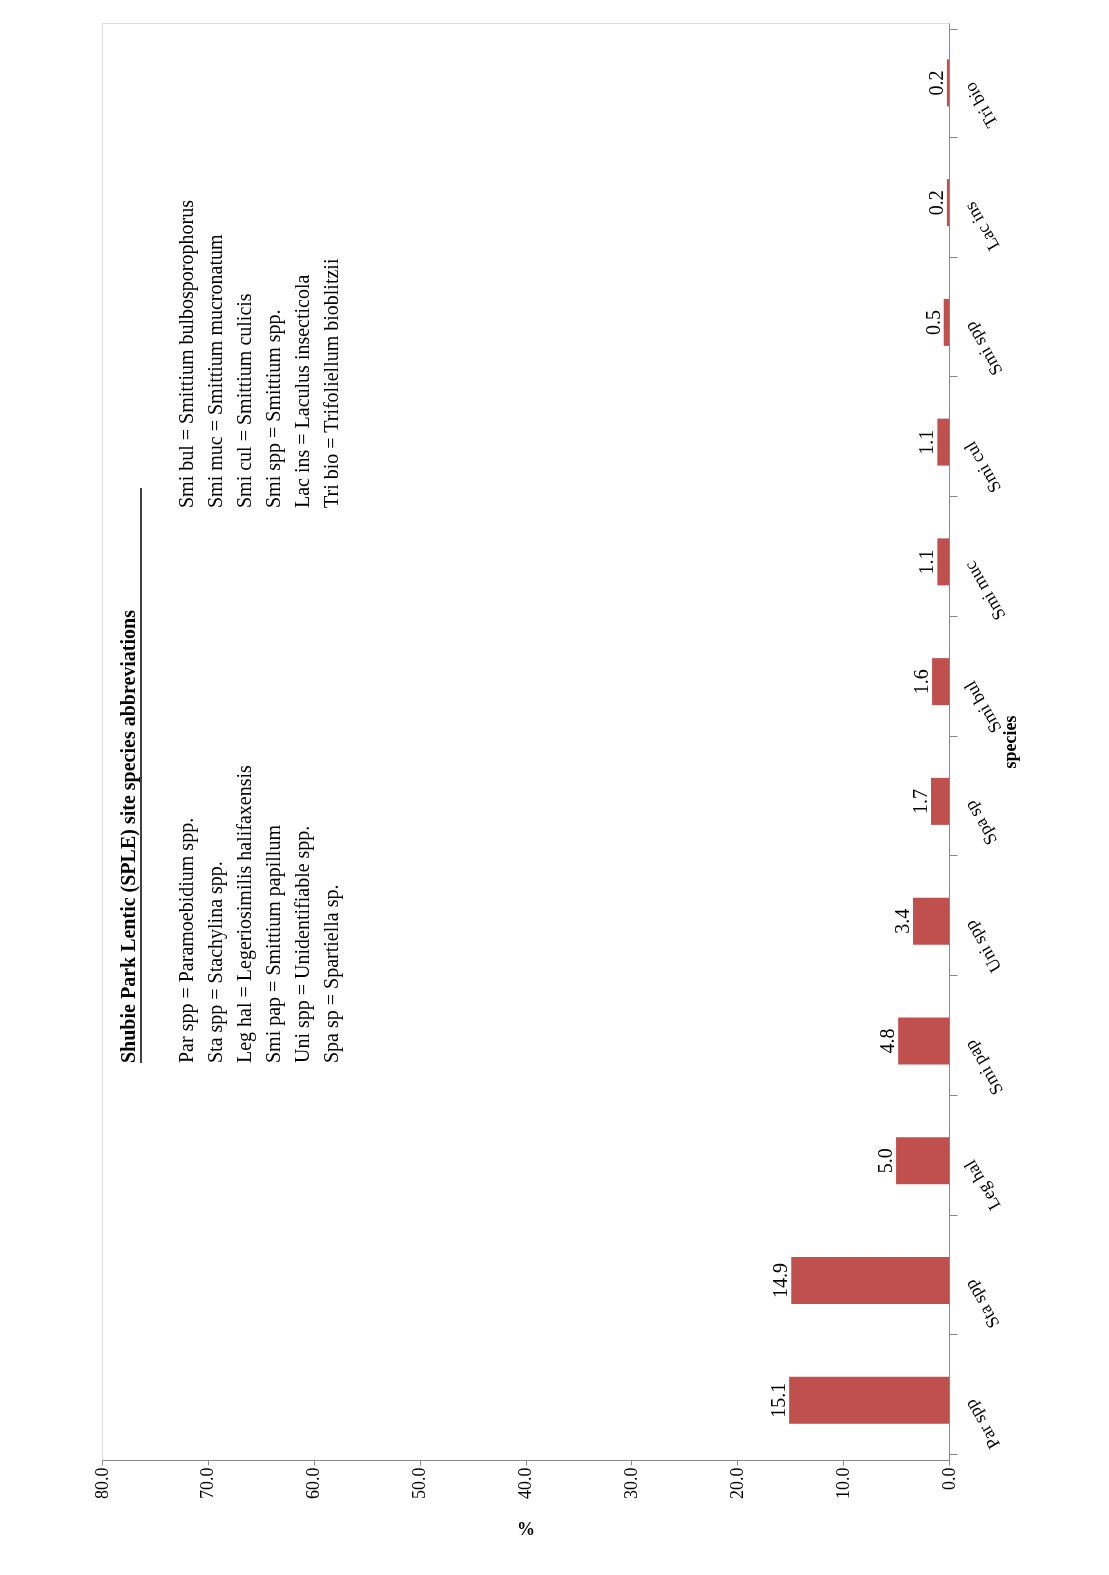 This screenshot has height=1575, width=1109. I want to click on annotation: Lac ins = Laculus insecticola, so click(302, 391).